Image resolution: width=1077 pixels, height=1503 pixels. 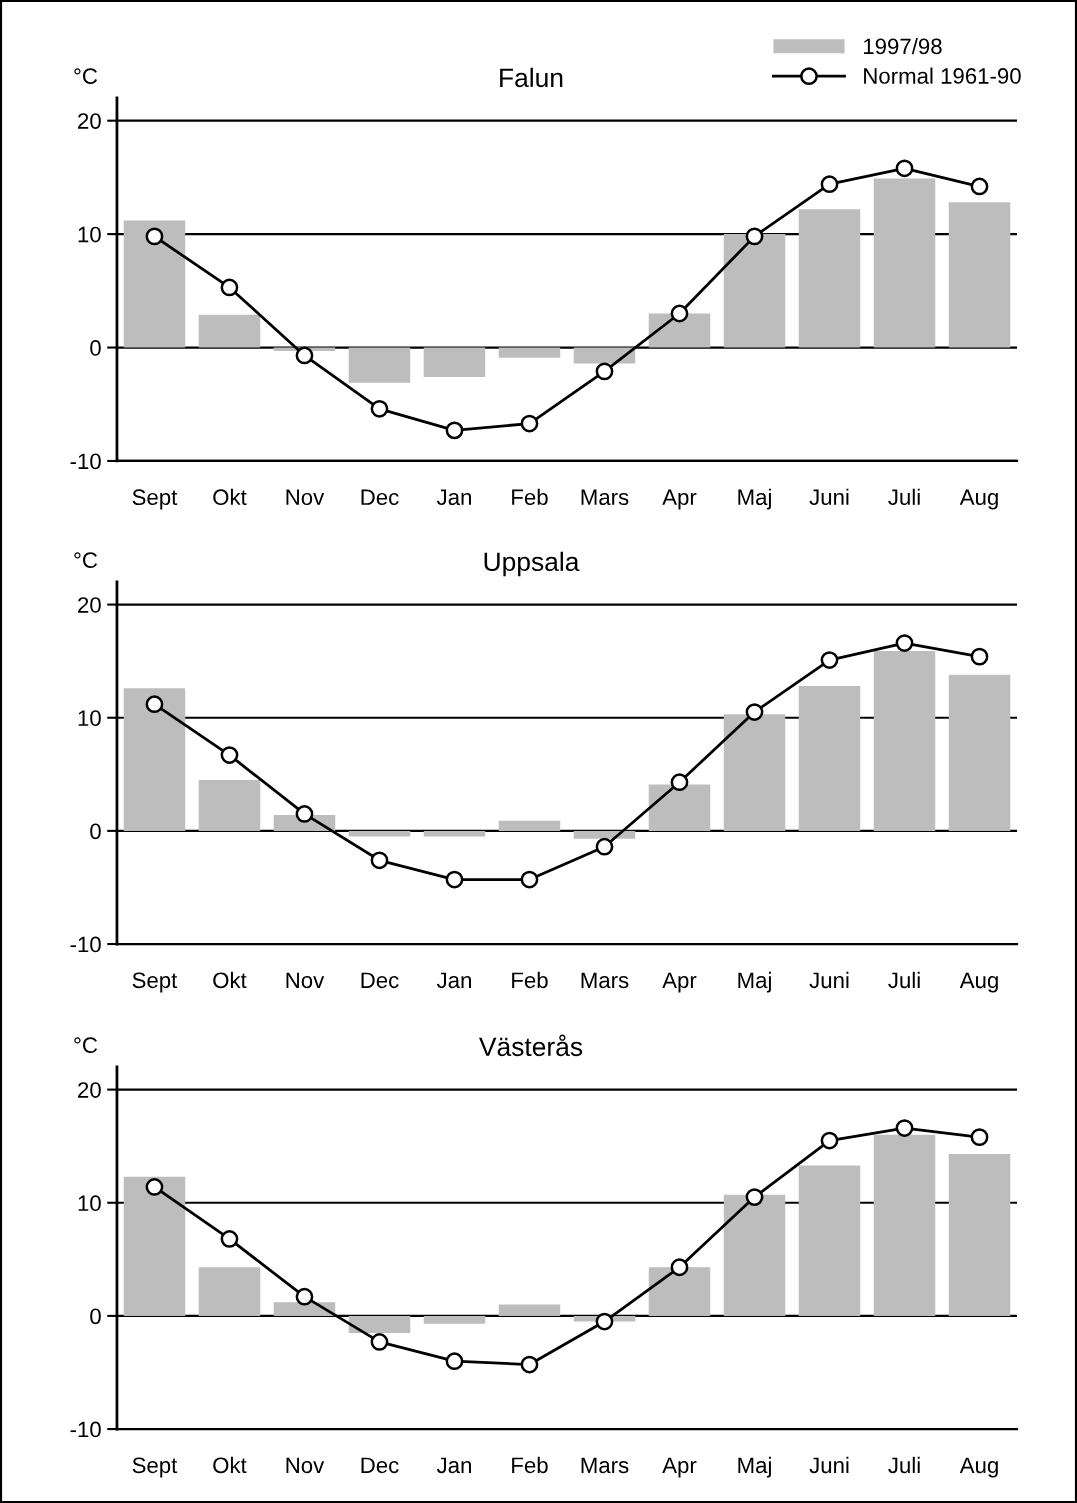 What do you see at coordinates (155, 1467) in the screenshot?
I see `x-tick-label: Sept` at bounding box center [155, 1467].